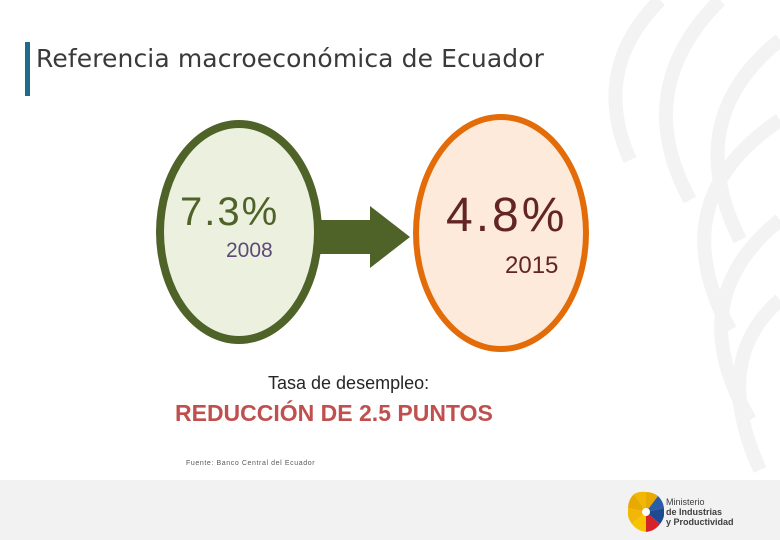  Describe the element at coordinates (362, 237) in the screenshot. I see `right-arrow-icon` at that location.